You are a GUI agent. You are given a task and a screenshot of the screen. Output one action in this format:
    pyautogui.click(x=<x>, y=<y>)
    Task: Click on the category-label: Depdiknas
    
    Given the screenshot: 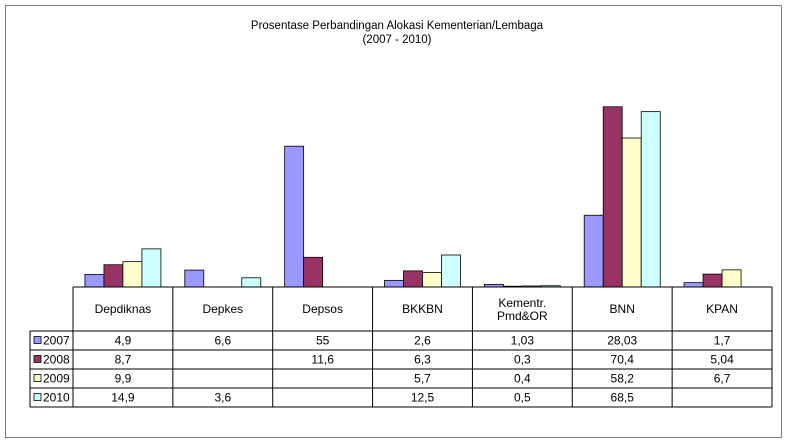 What is the action you would take?
    pyautogui.click(x=123, y=309)
    